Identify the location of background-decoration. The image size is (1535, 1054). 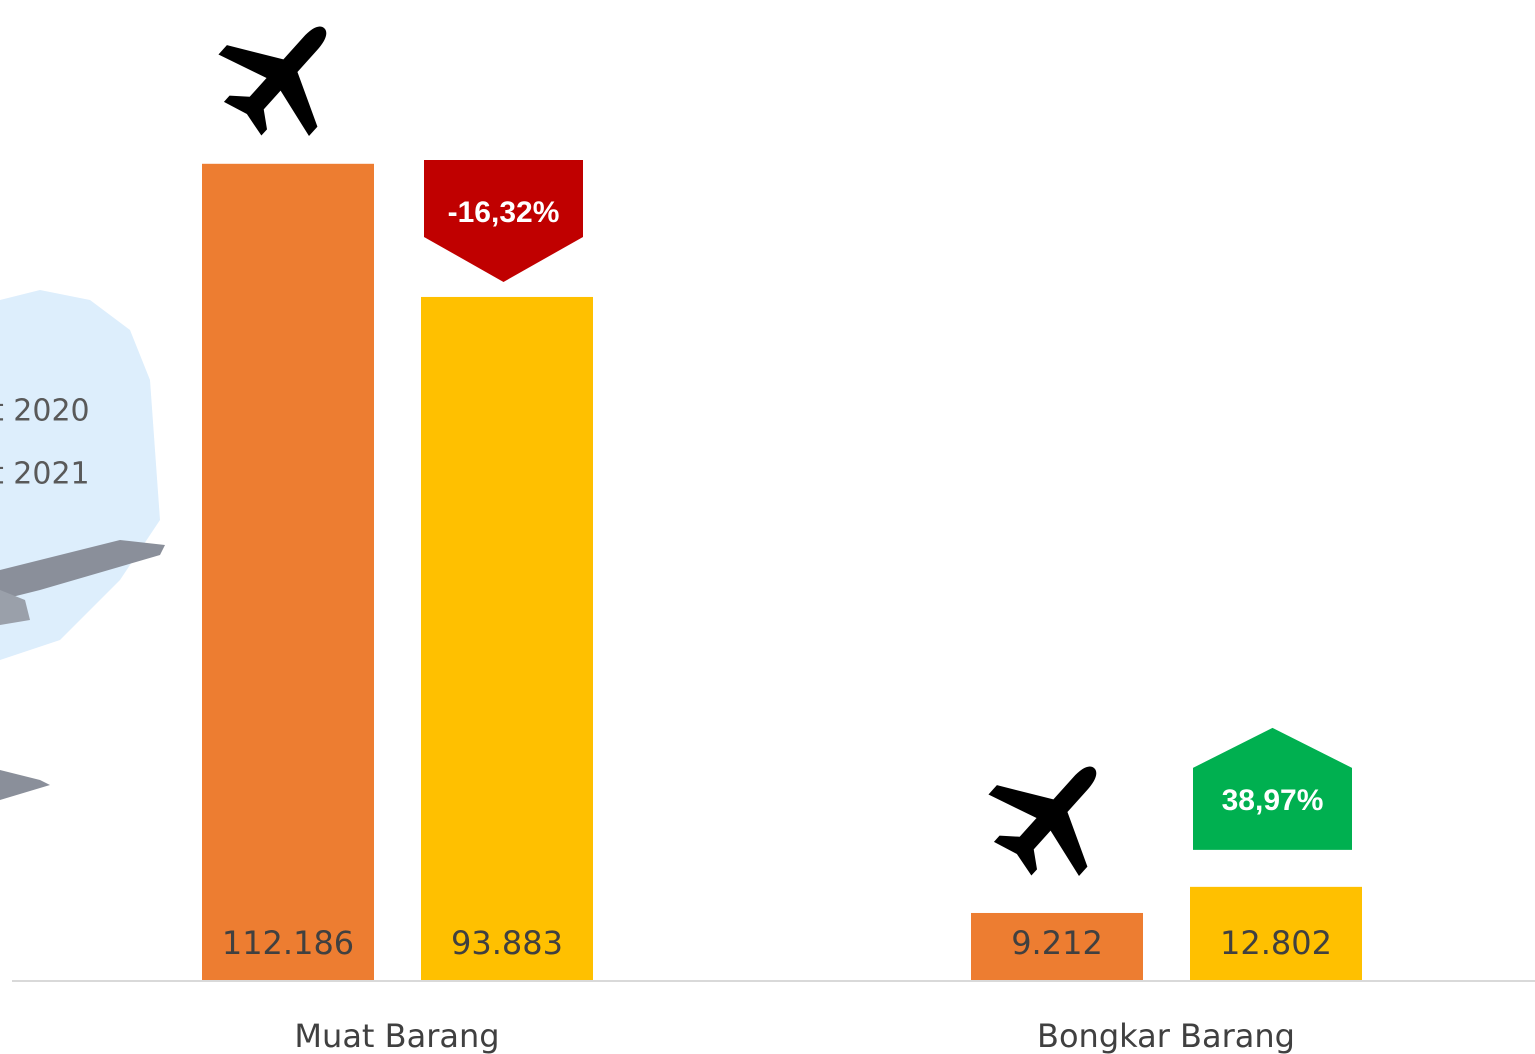
(82, 545).